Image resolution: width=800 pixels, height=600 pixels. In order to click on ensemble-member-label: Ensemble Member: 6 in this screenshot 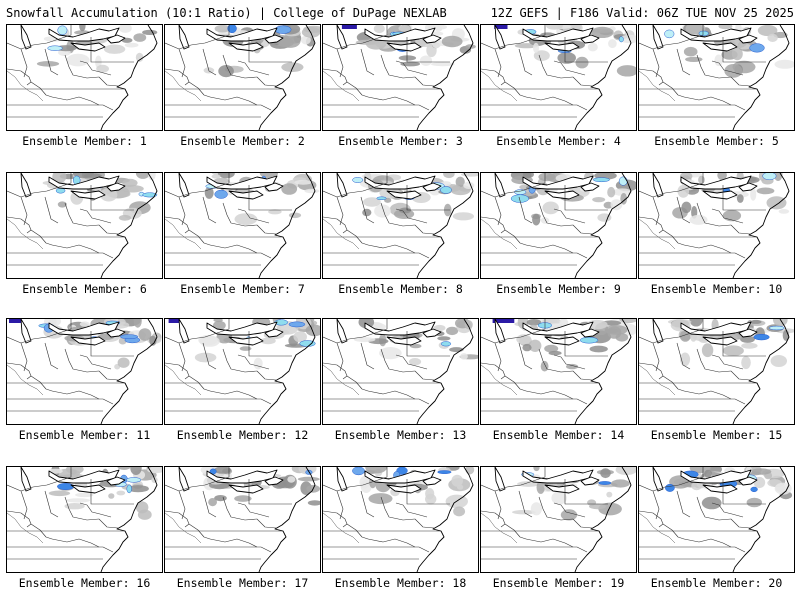, I will do `click(84, 289)`.